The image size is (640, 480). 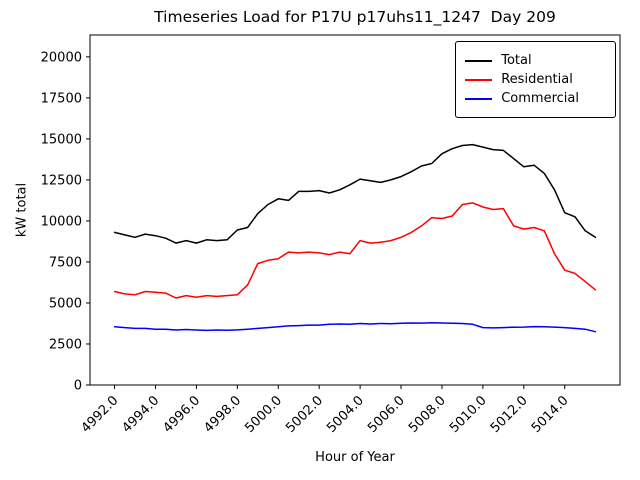 What do you see at coordinates (141, 414) in the screenshot?
I see `x-tick-label: 4994.0` at bounding box center [141, 414].